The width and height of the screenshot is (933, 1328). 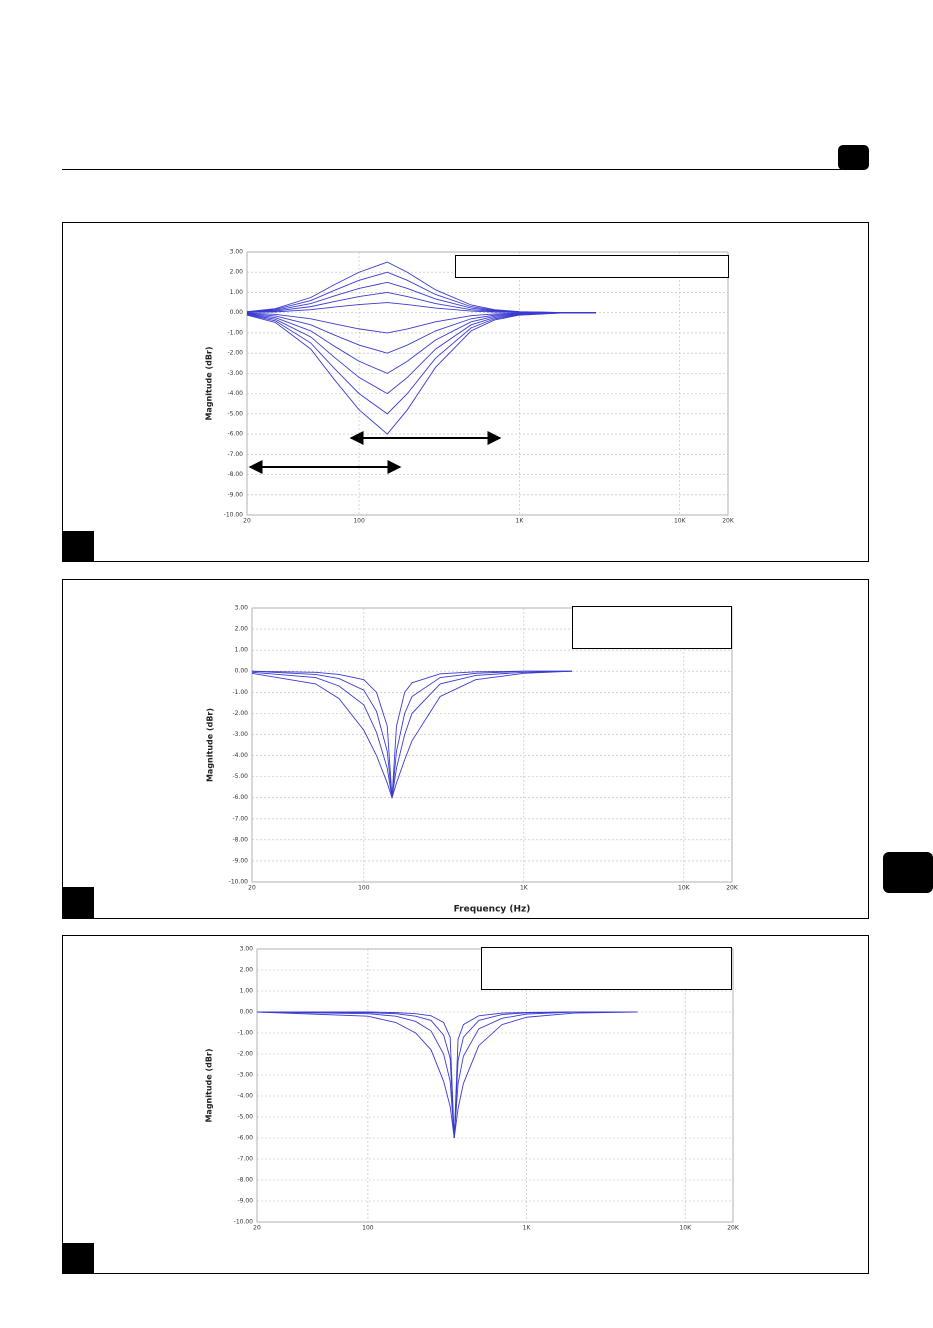 I want to click on side-tab, so click(x=908, y=872).